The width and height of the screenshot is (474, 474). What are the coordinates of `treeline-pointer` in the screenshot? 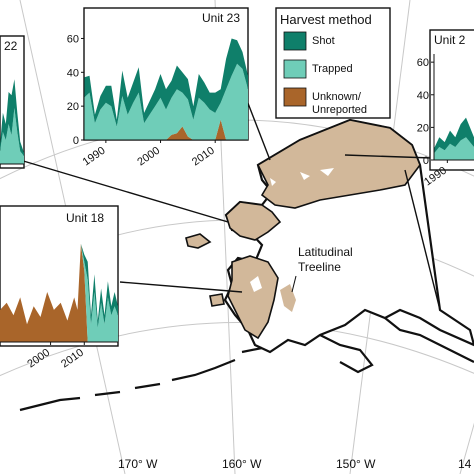 It's located at (294, 284).